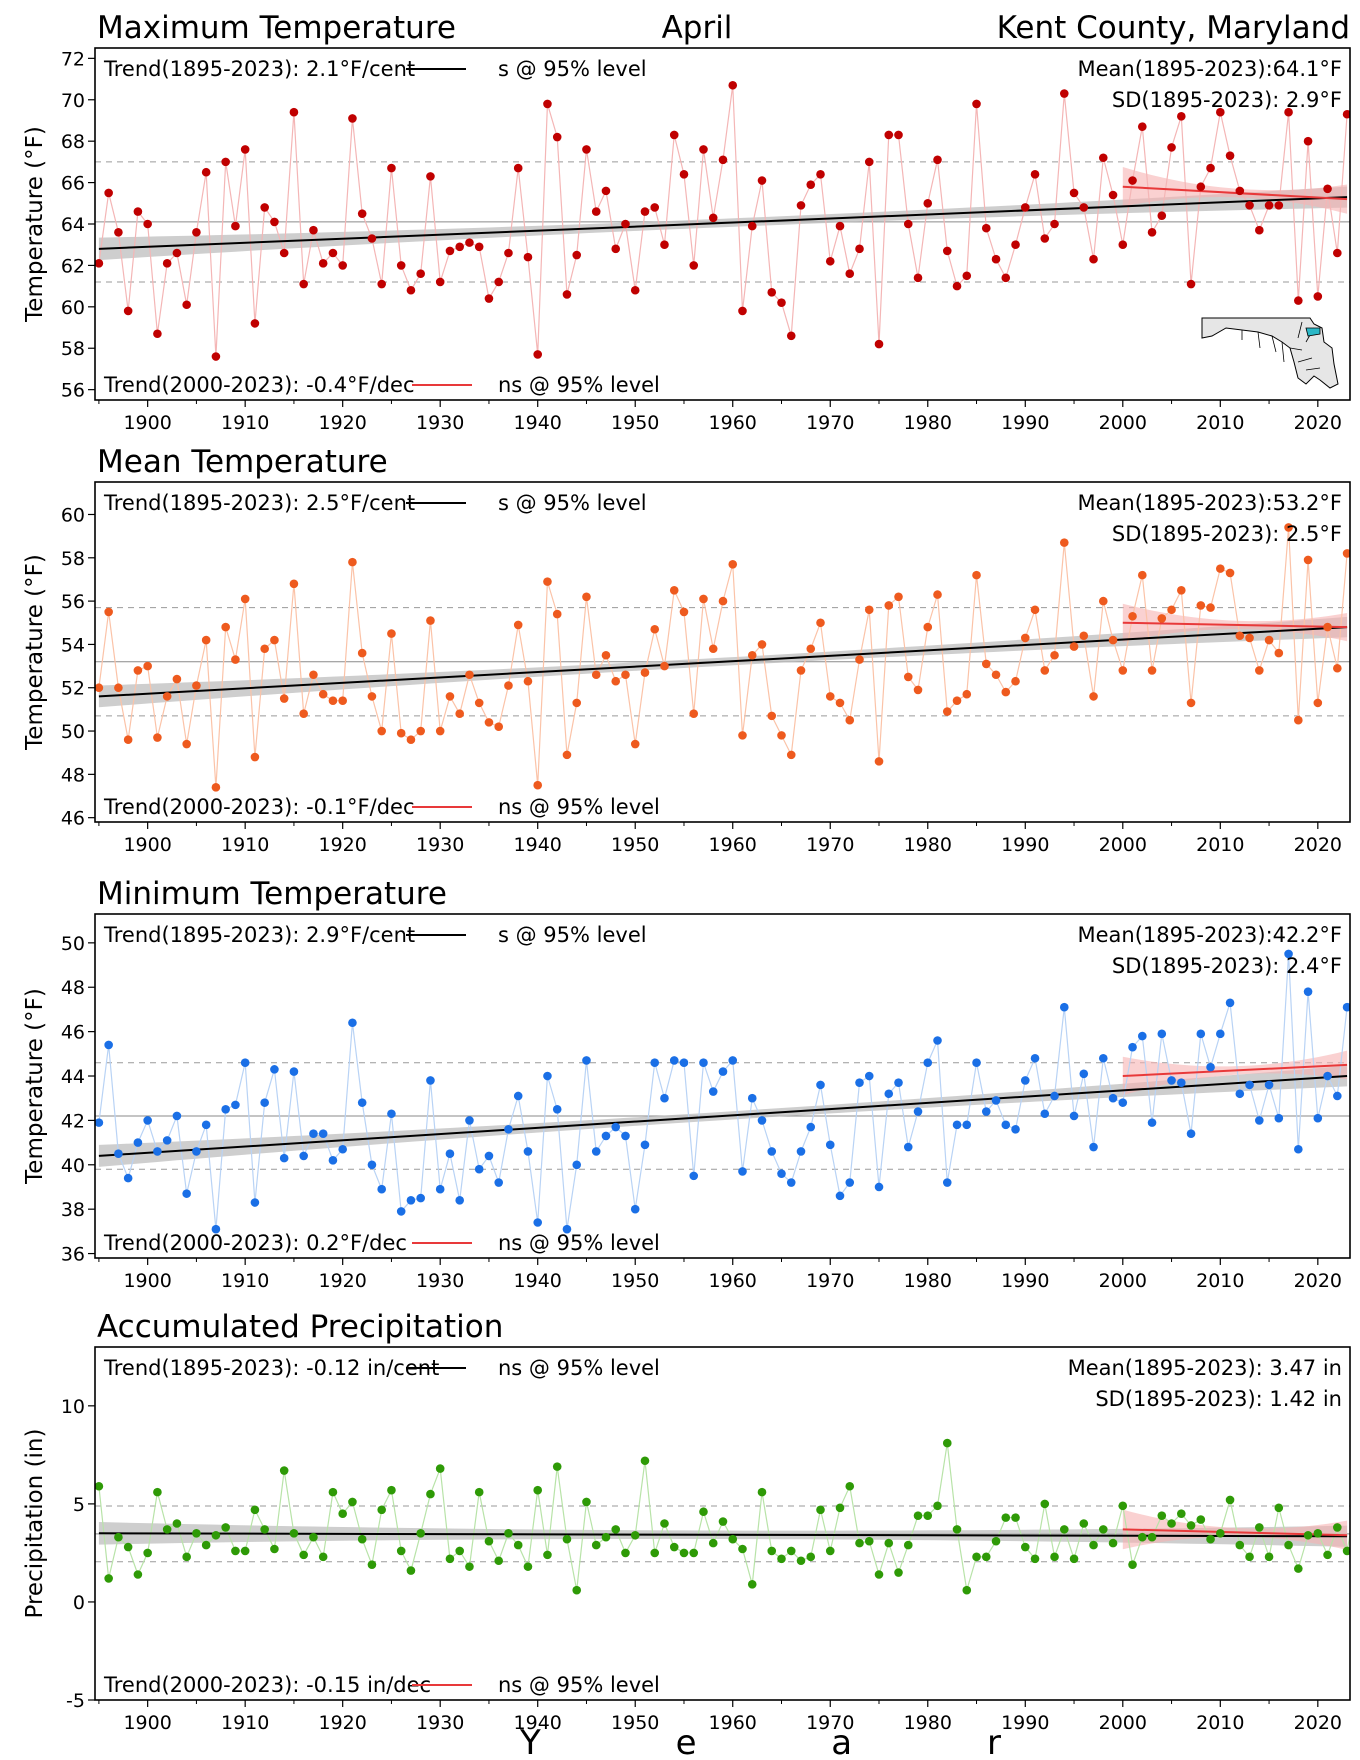 This screenshot has height=1760, width=1360. What do you see at coordinates (73, 266) in the screenshot?
I see `y-tick-label: 62` at bounding box center [73, 266].